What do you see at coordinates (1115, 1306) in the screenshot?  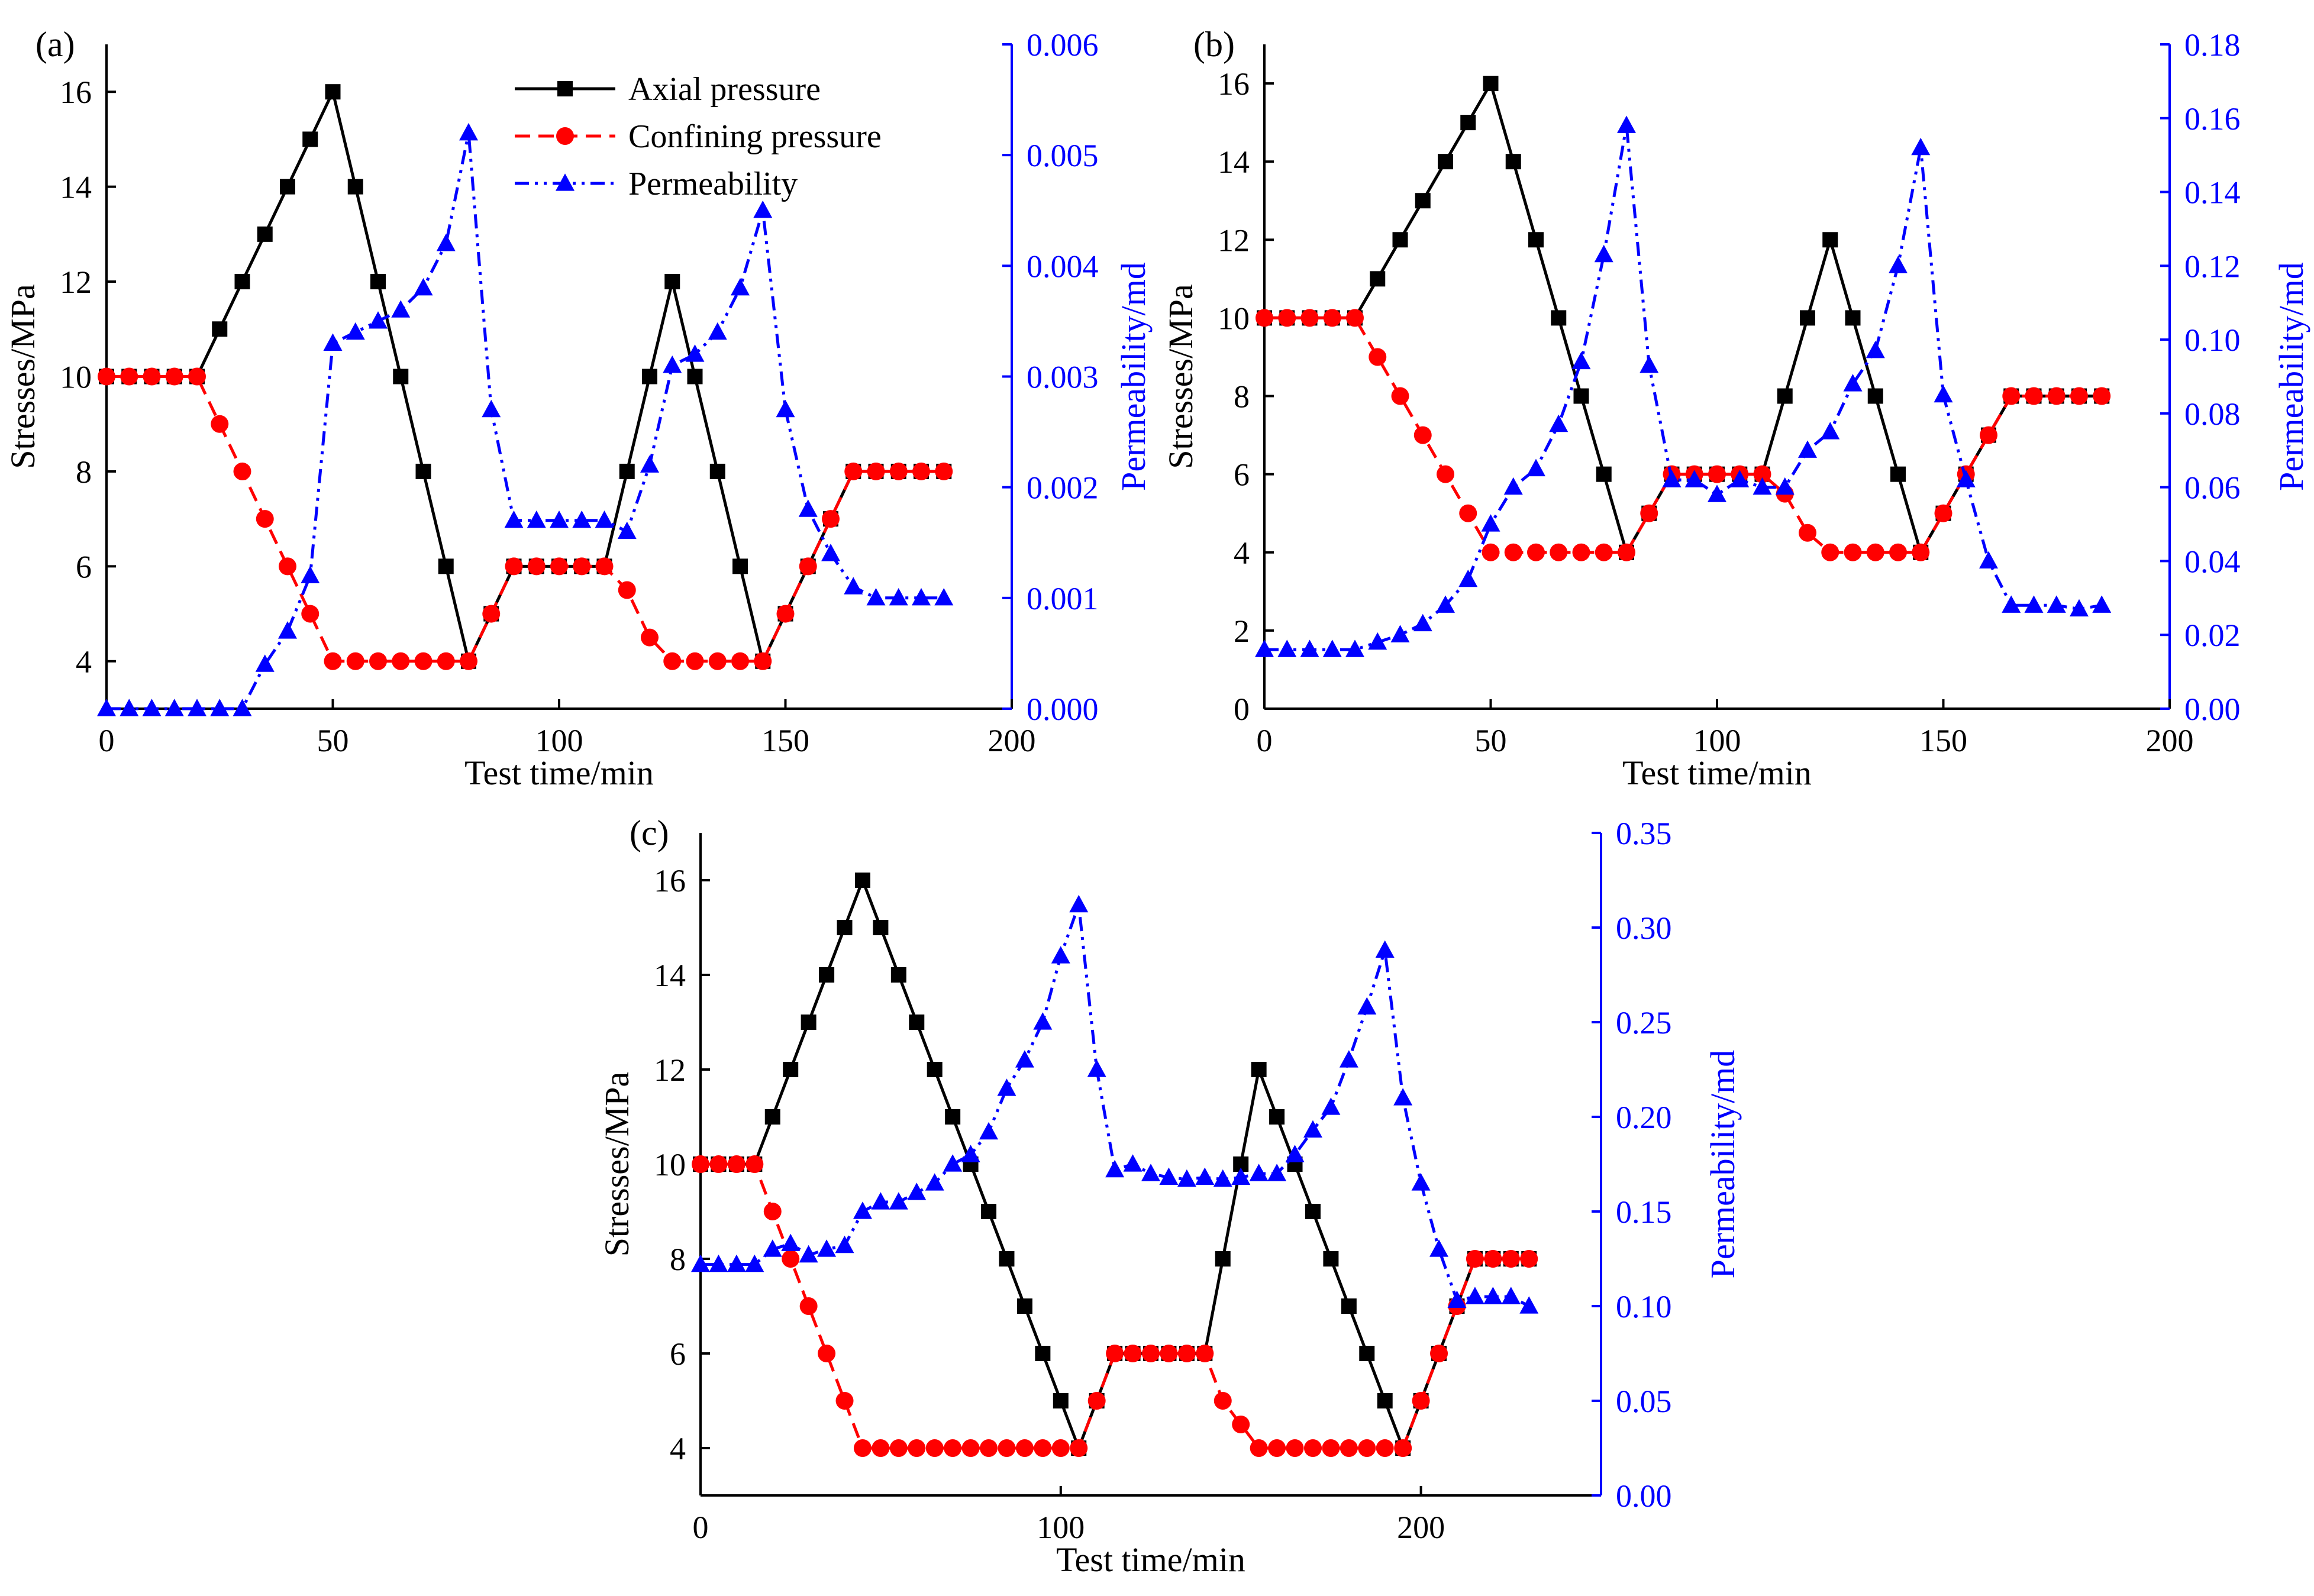 I see `series-confining-pressure` at bounding box center [1115, 1306].